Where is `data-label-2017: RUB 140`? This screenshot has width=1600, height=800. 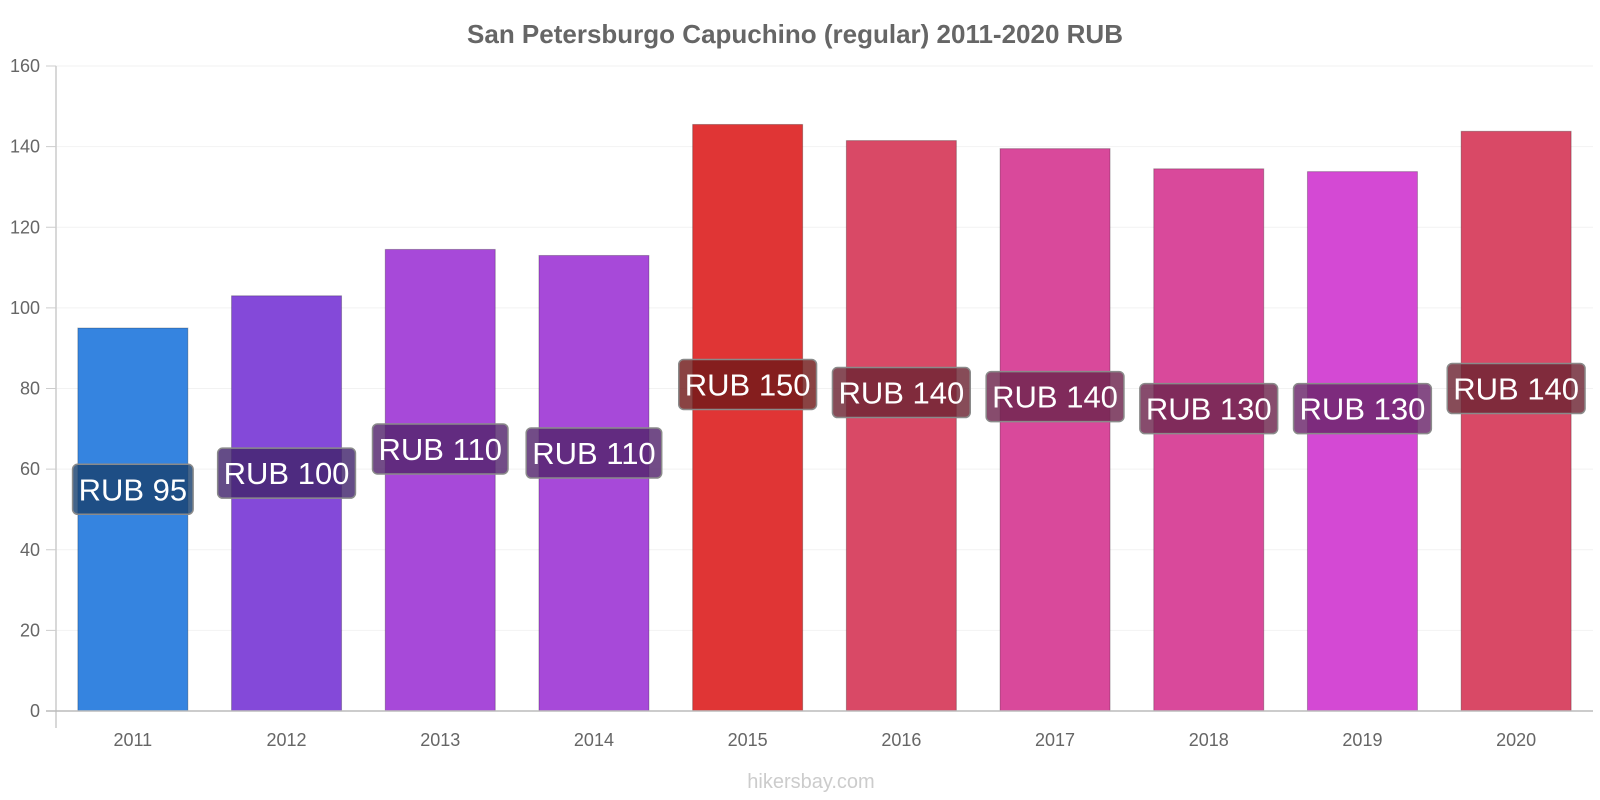
data-label-2017: RUB 140 is located at coordinates (1055, 396).